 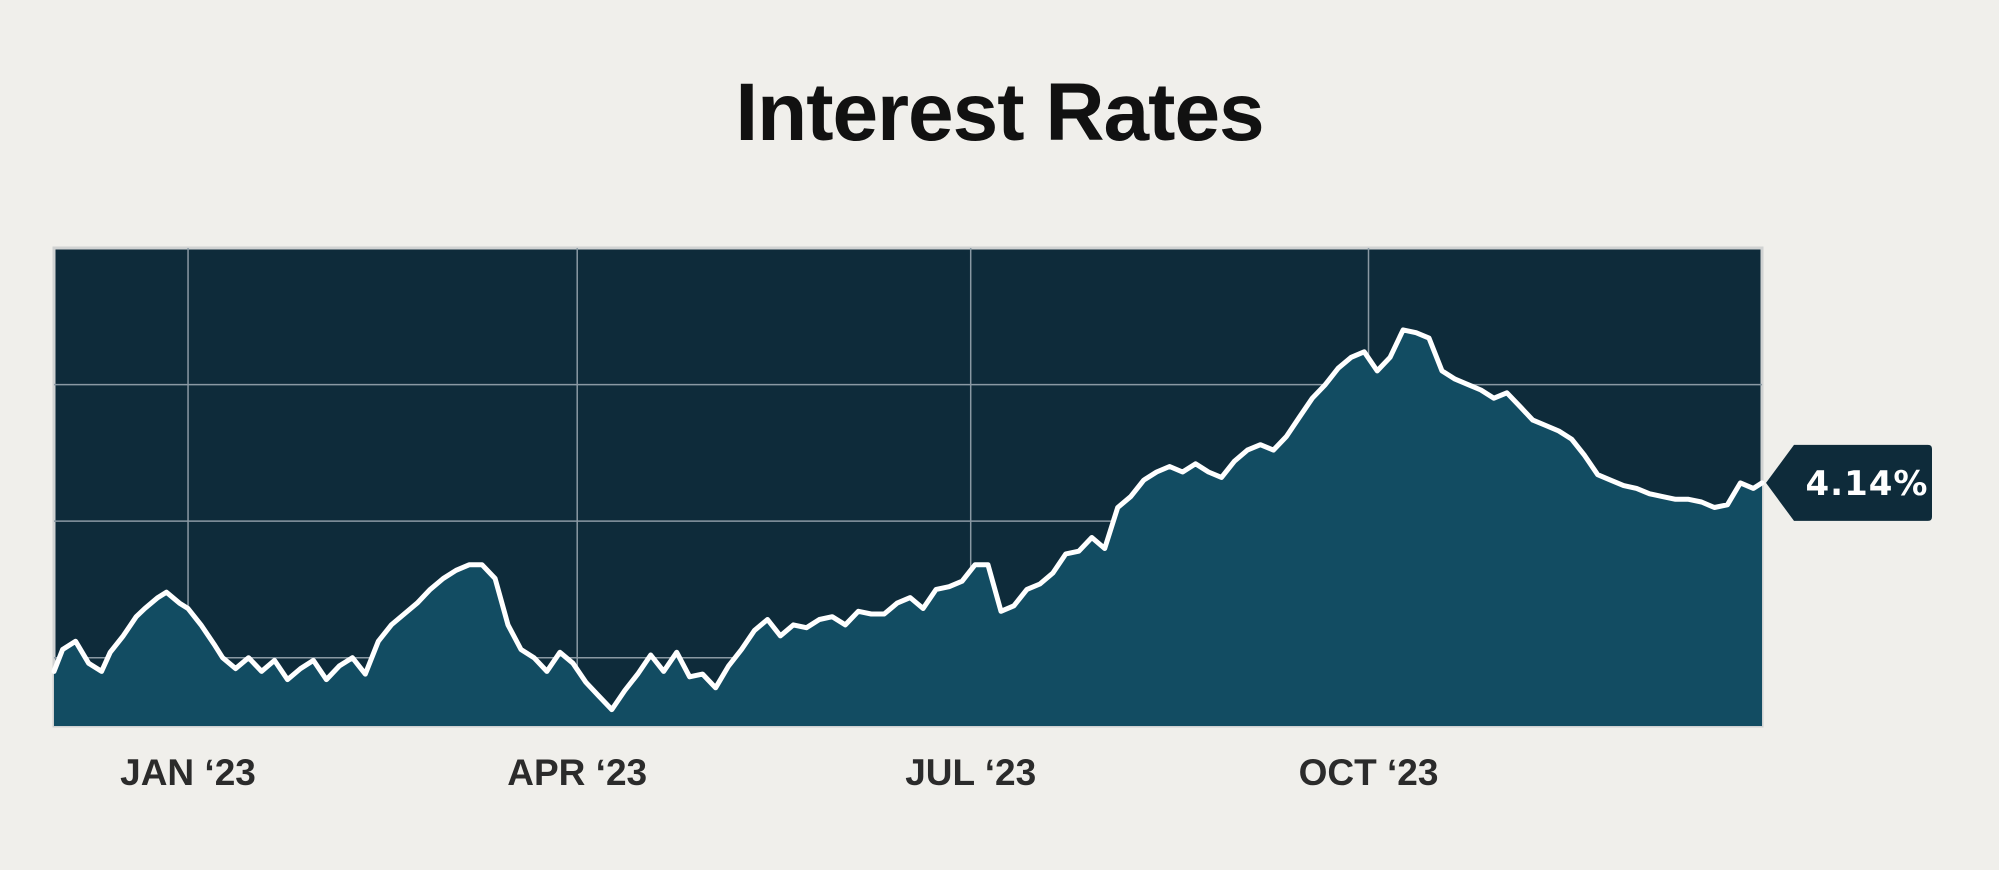 What do you see at coordinates (1867, 484) in the screenshot?
I see `last-value-label: 4.14%` at bounding box center [1867, 484].